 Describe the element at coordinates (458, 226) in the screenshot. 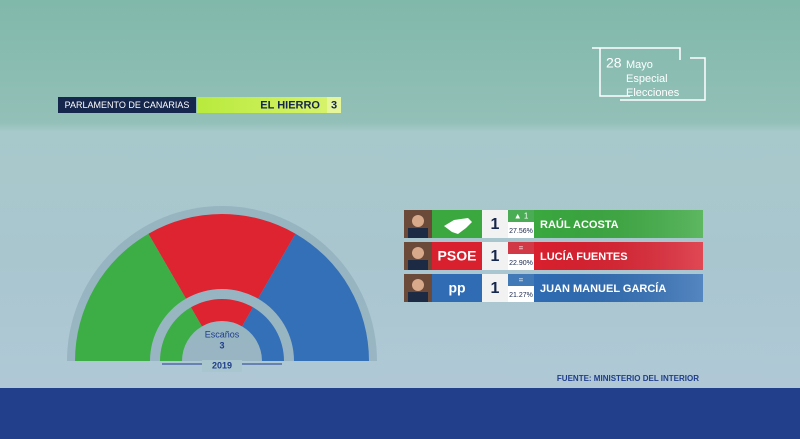

I see `party-logo-shape` at that location.